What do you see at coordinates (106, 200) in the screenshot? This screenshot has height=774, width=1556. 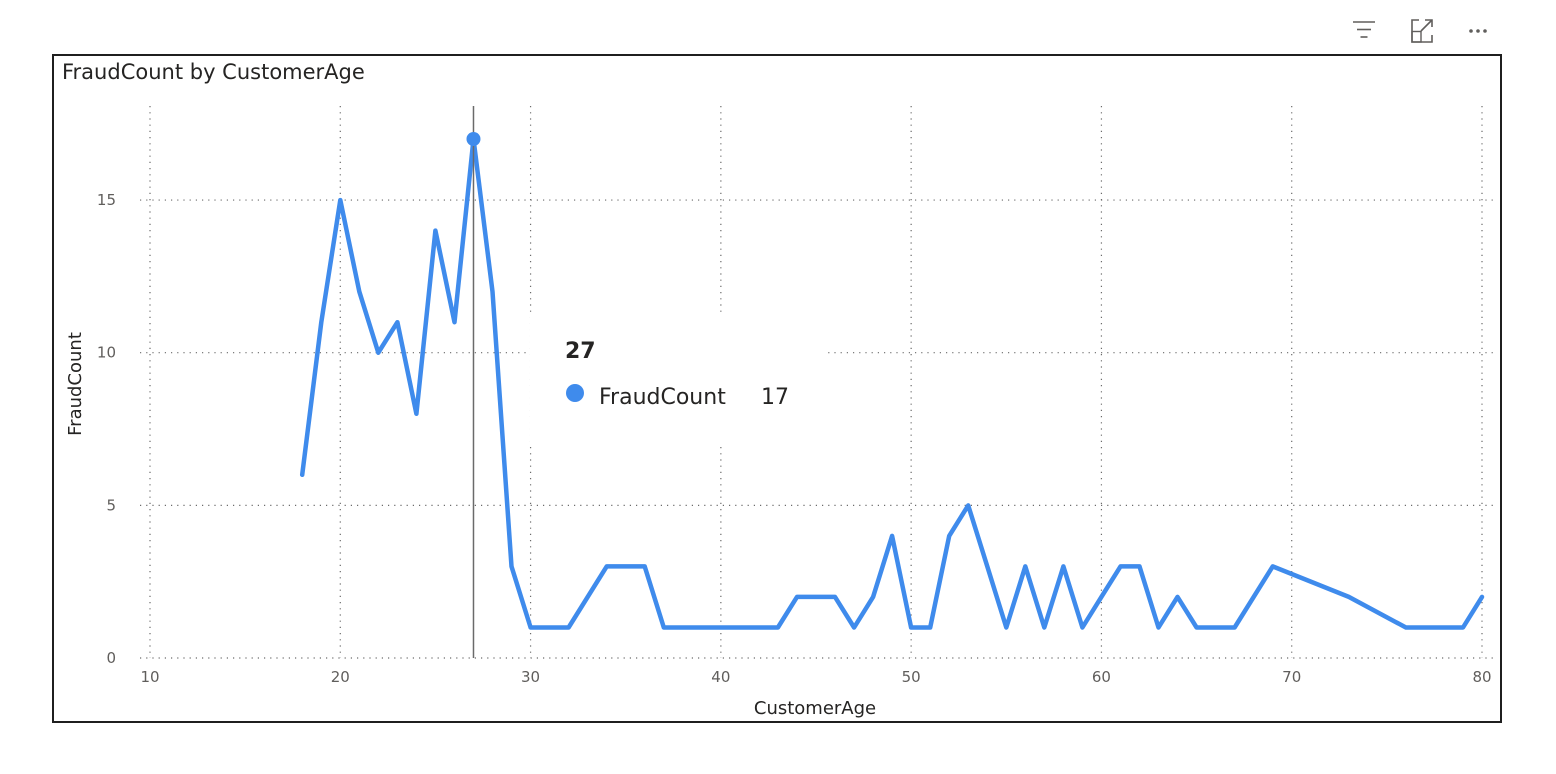 I see `y-tick-label: 15` at bounding box center [106, 200].